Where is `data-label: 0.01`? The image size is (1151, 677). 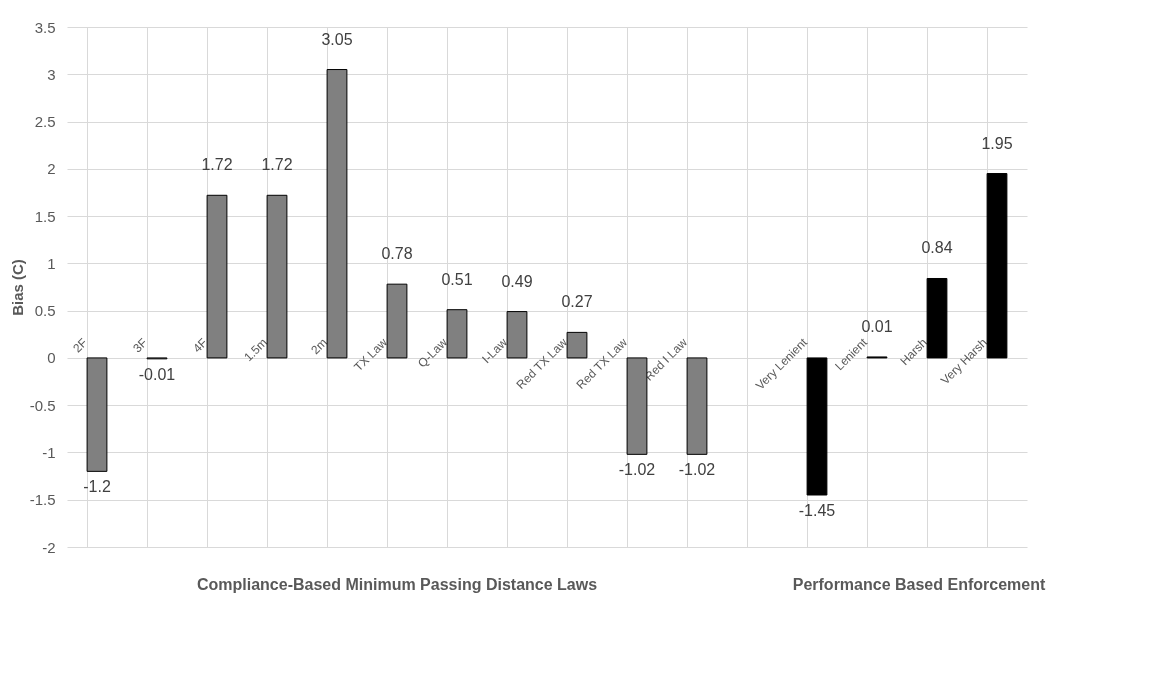 data-label: 0.01 is located at coordinates (877, 326).